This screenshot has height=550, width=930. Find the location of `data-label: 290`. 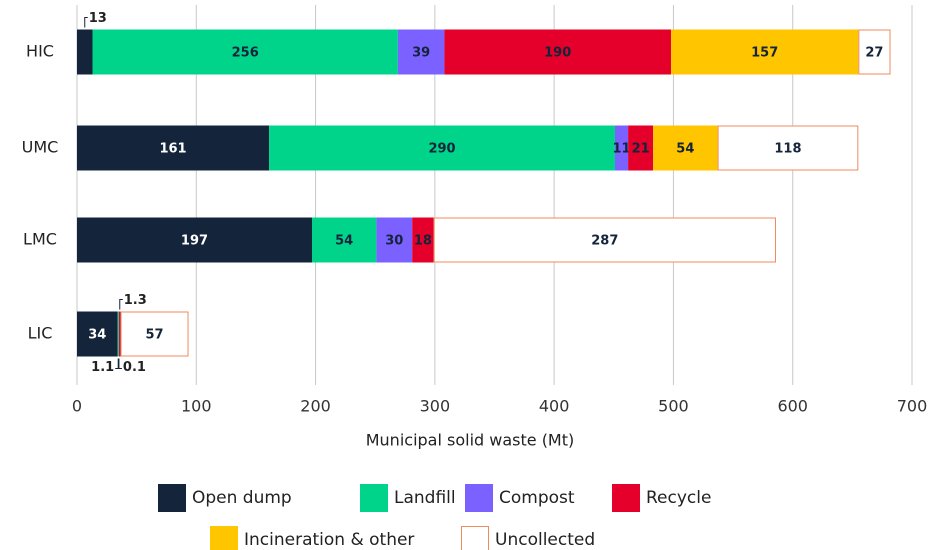

data-label: 290 is located at coordinates (441, 149).